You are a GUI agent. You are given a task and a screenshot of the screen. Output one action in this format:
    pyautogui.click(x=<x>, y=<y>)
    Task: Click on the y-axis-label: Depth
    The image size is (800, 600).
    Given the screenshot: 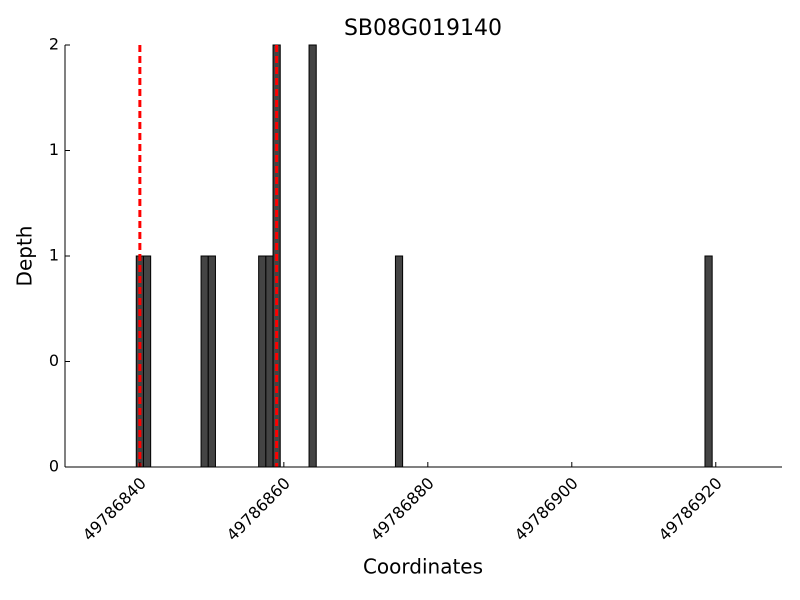 What is the action you would take?
    pyautogui.click(x=25, y=256)
    